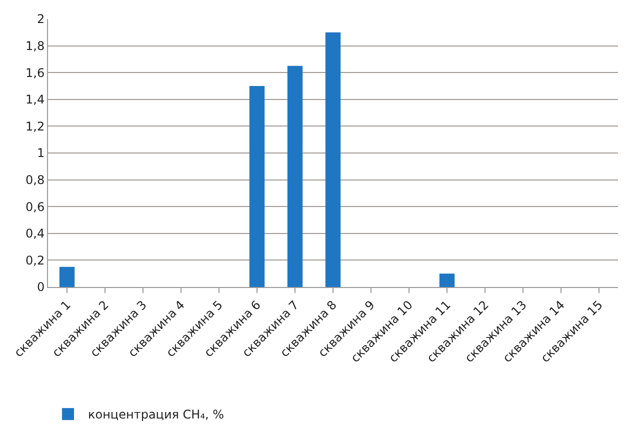  I want to click on y-tick-label: 2, so click(40, 19).